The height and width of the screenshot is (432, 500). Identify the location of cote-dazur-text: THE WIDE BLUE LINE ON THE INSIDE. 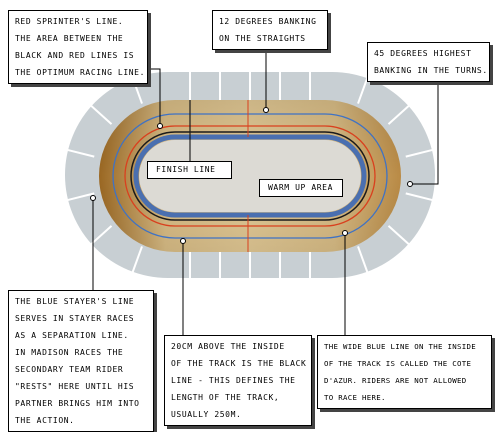
(400, 346).